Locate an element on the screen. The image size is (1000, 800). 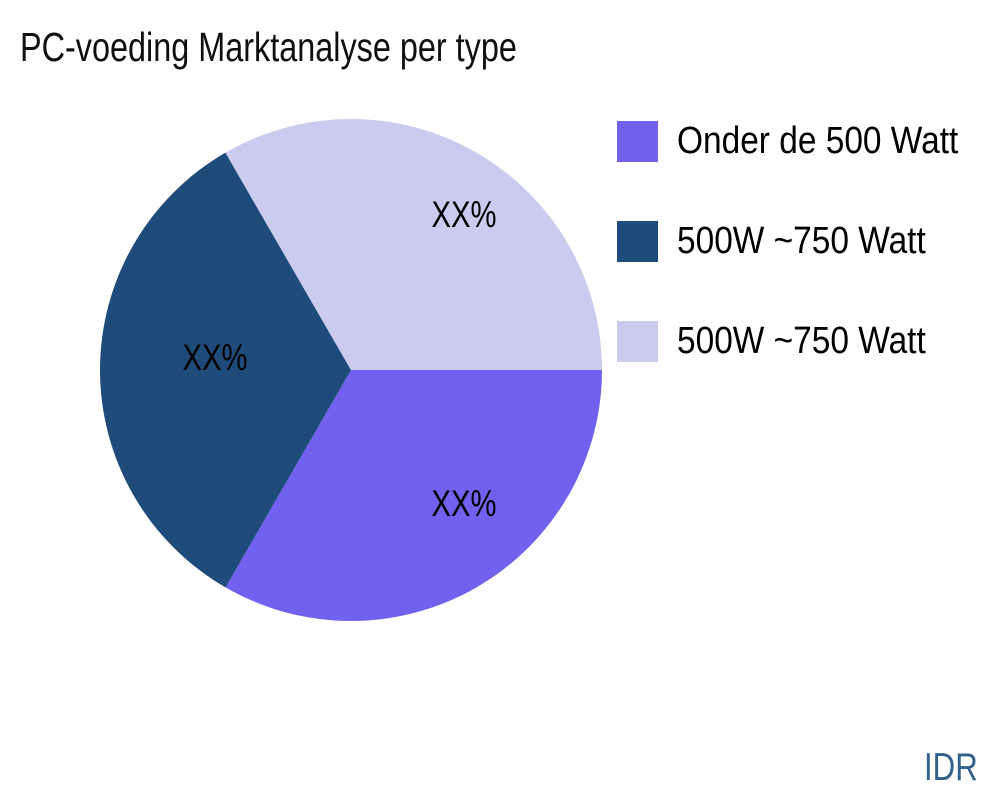
legend-item-2: 500W ~750 Watt is located at coordinates (807, 341).